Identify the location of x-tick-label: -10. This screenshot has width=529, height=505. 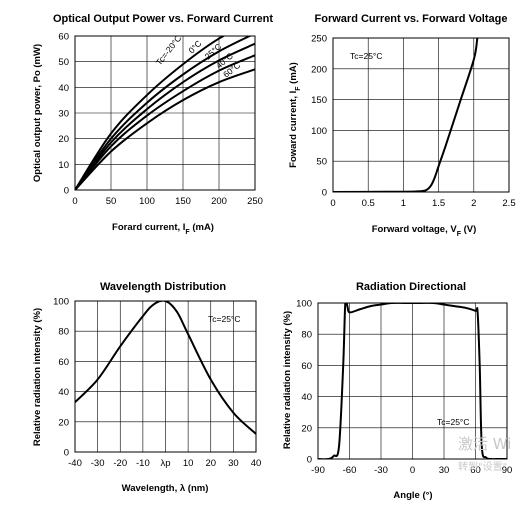
(143, 463).